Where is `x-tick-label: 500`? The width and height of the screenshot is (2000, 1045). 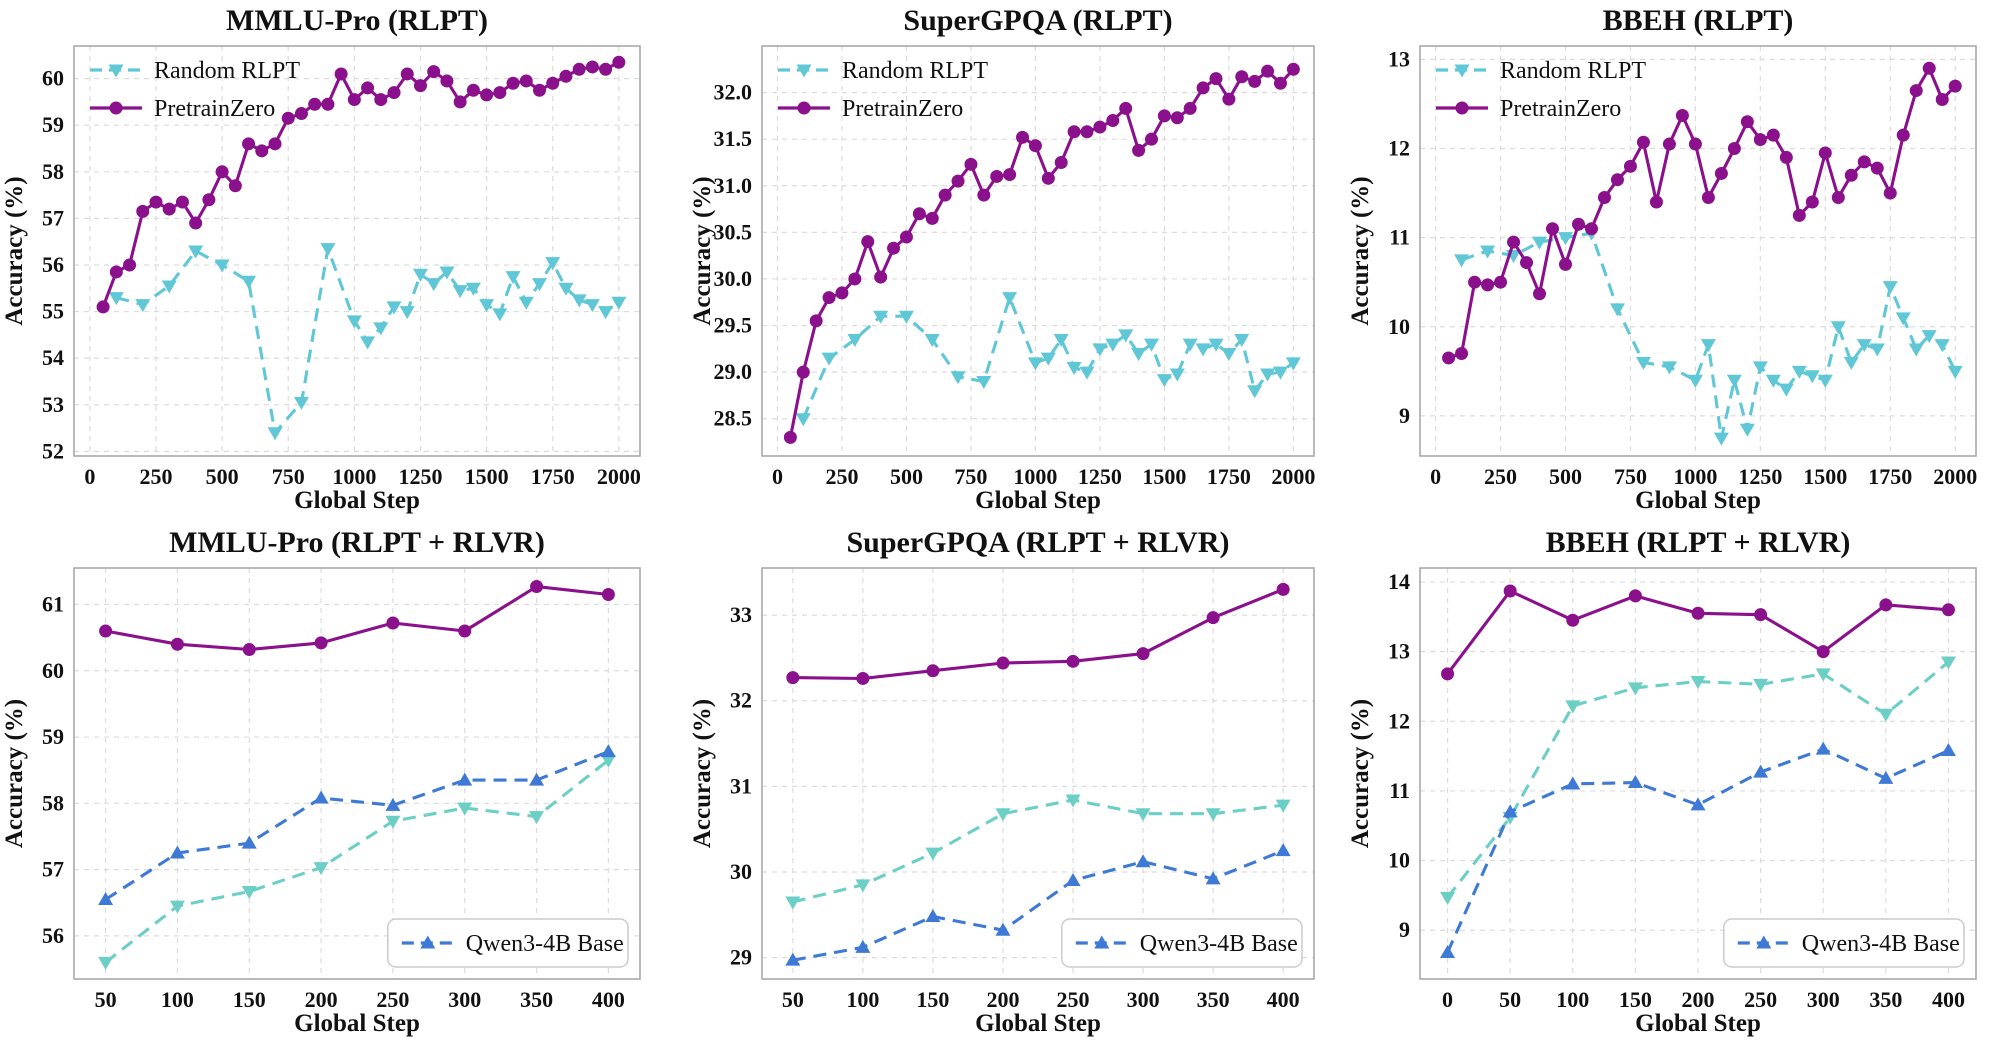 x-tick-label: 500 is located at coordinates (906, 476).